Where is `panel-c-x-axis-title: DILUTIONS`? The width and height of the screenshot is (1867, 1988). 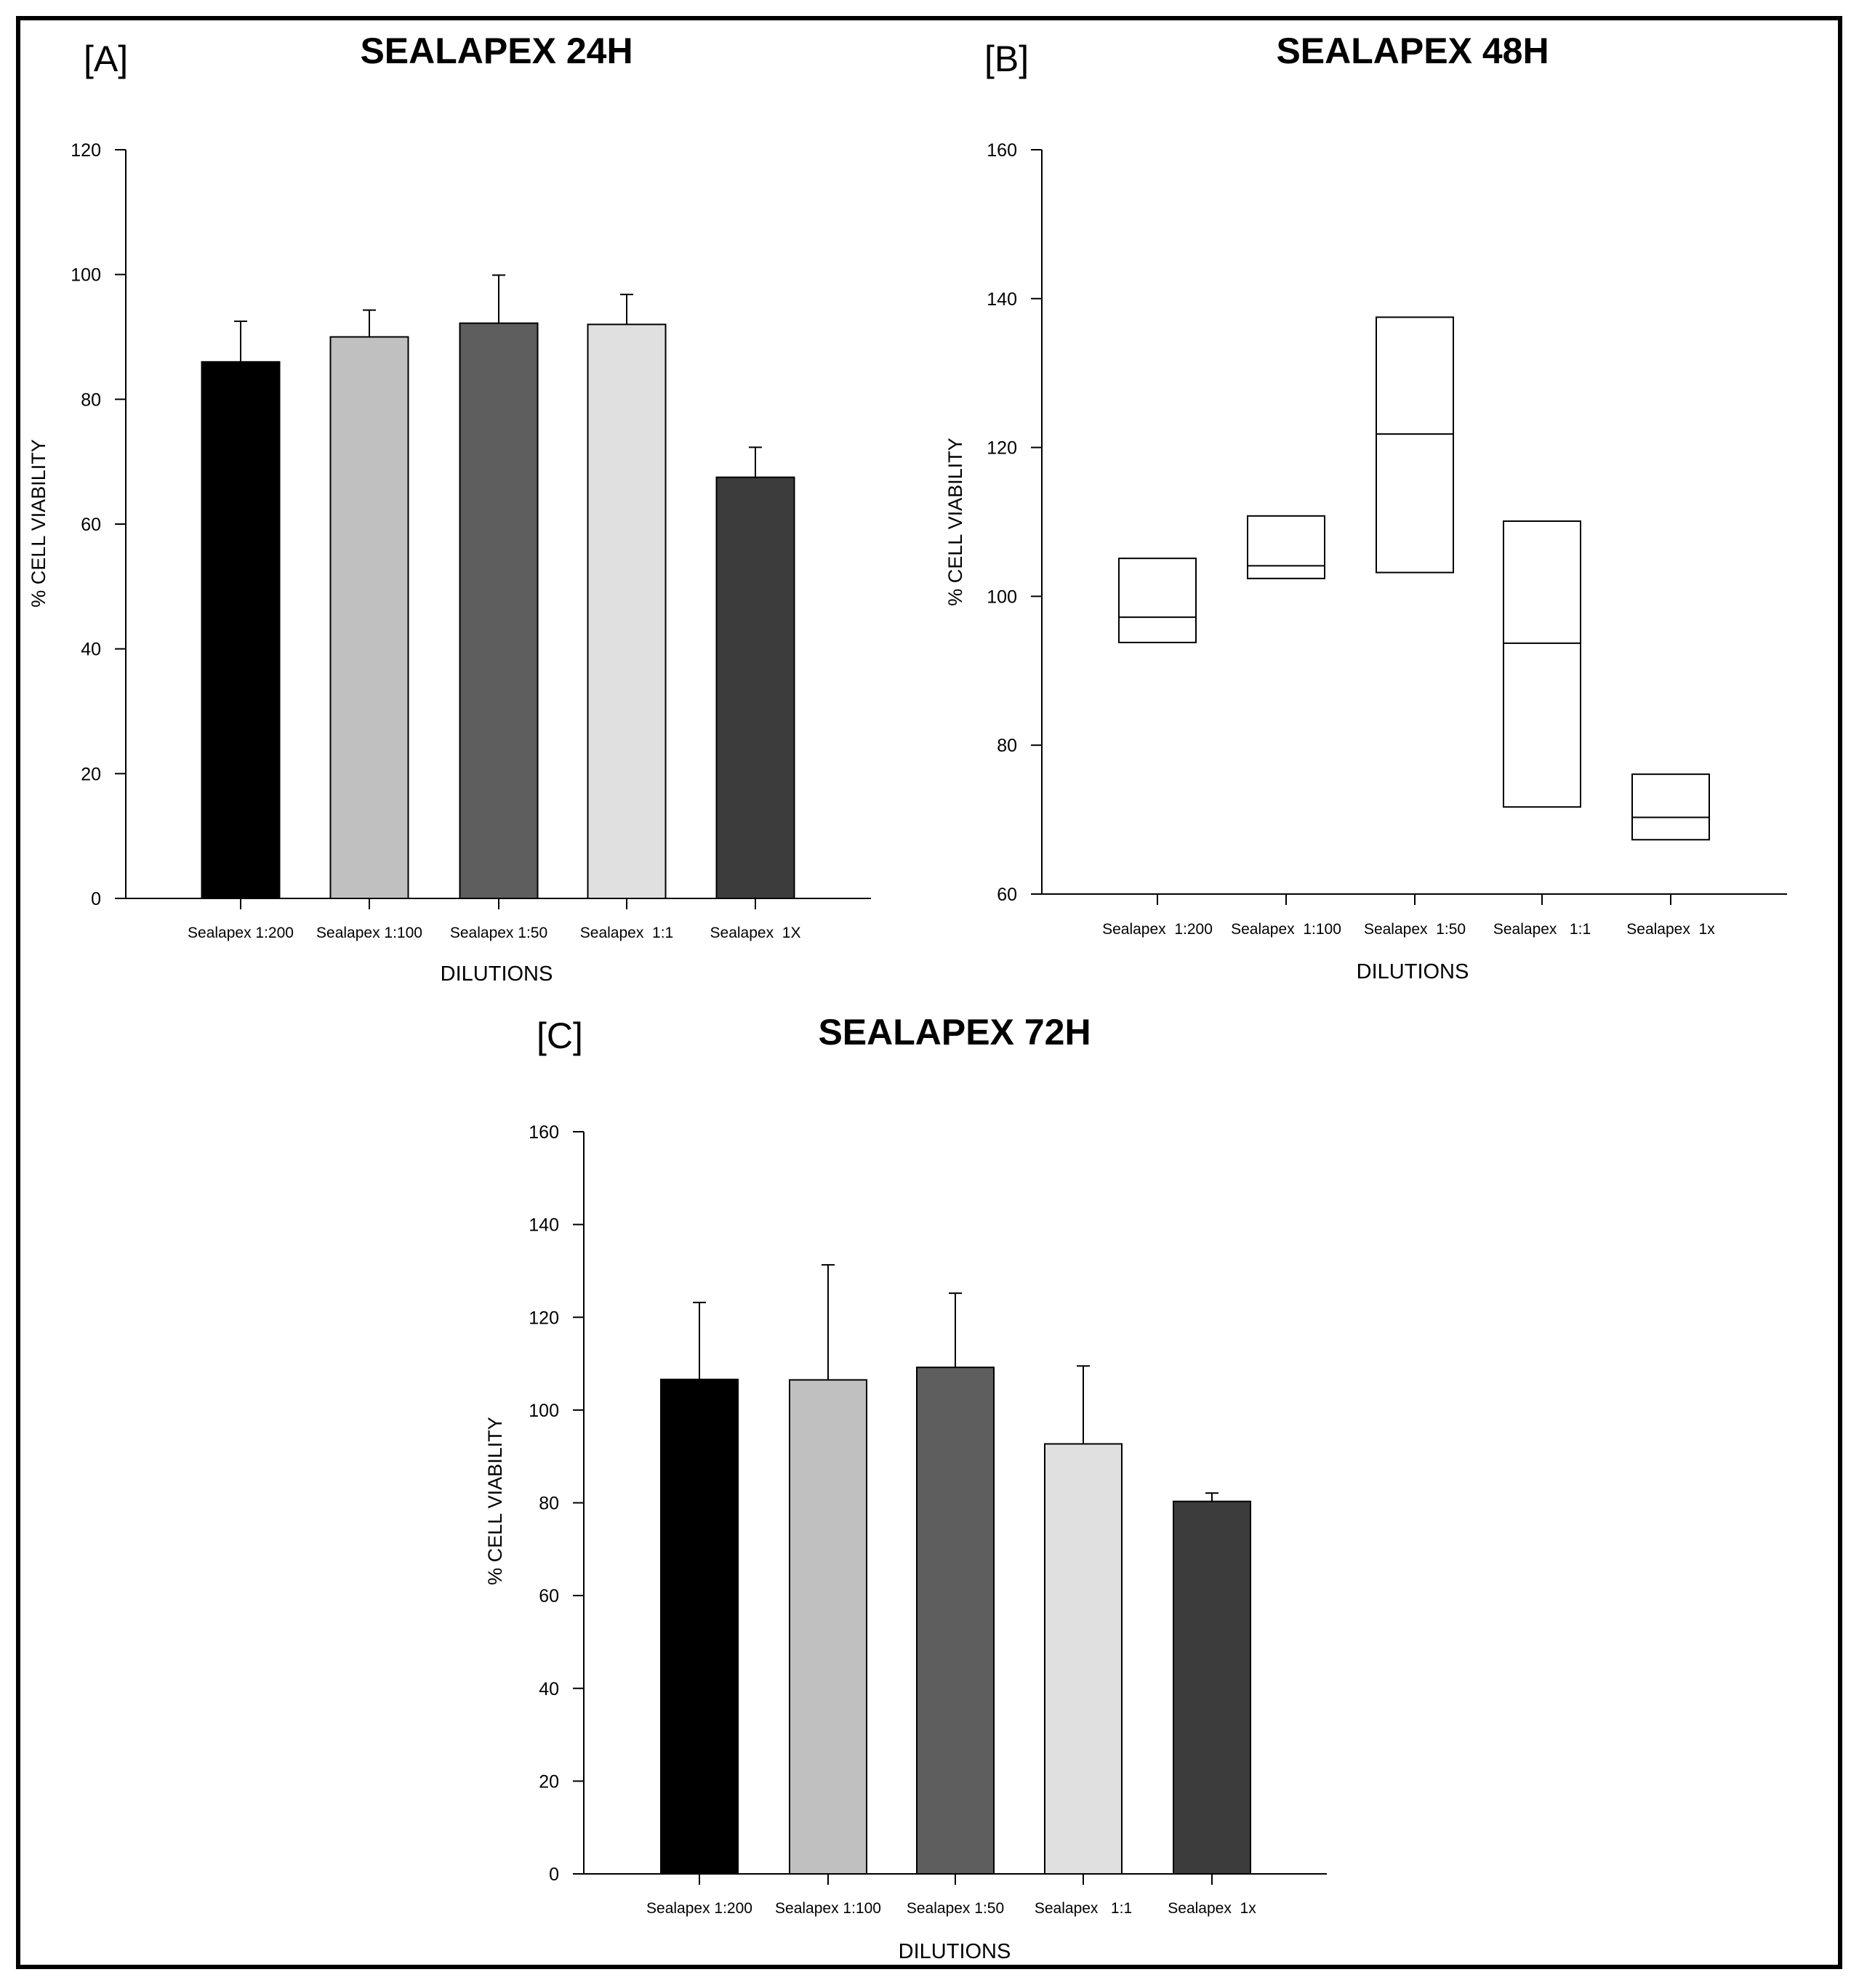 panel-c-x-axis-title: DILUTIONS is located at coordinates (955, 1951).